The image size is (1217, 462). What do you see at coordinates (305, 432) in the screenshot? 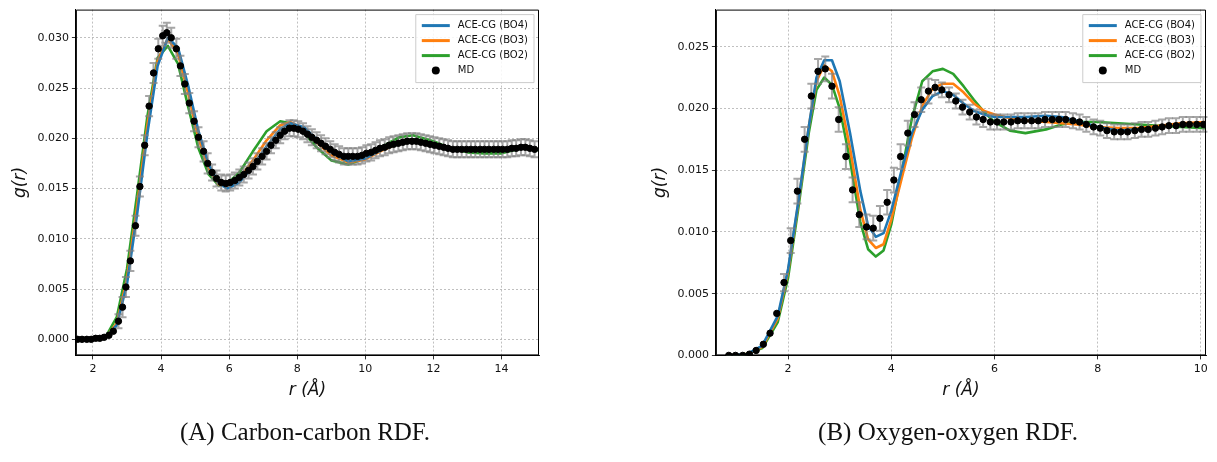
I see `text: (A) Carbon-carbon RDF.` at bounding box center [305, 432].